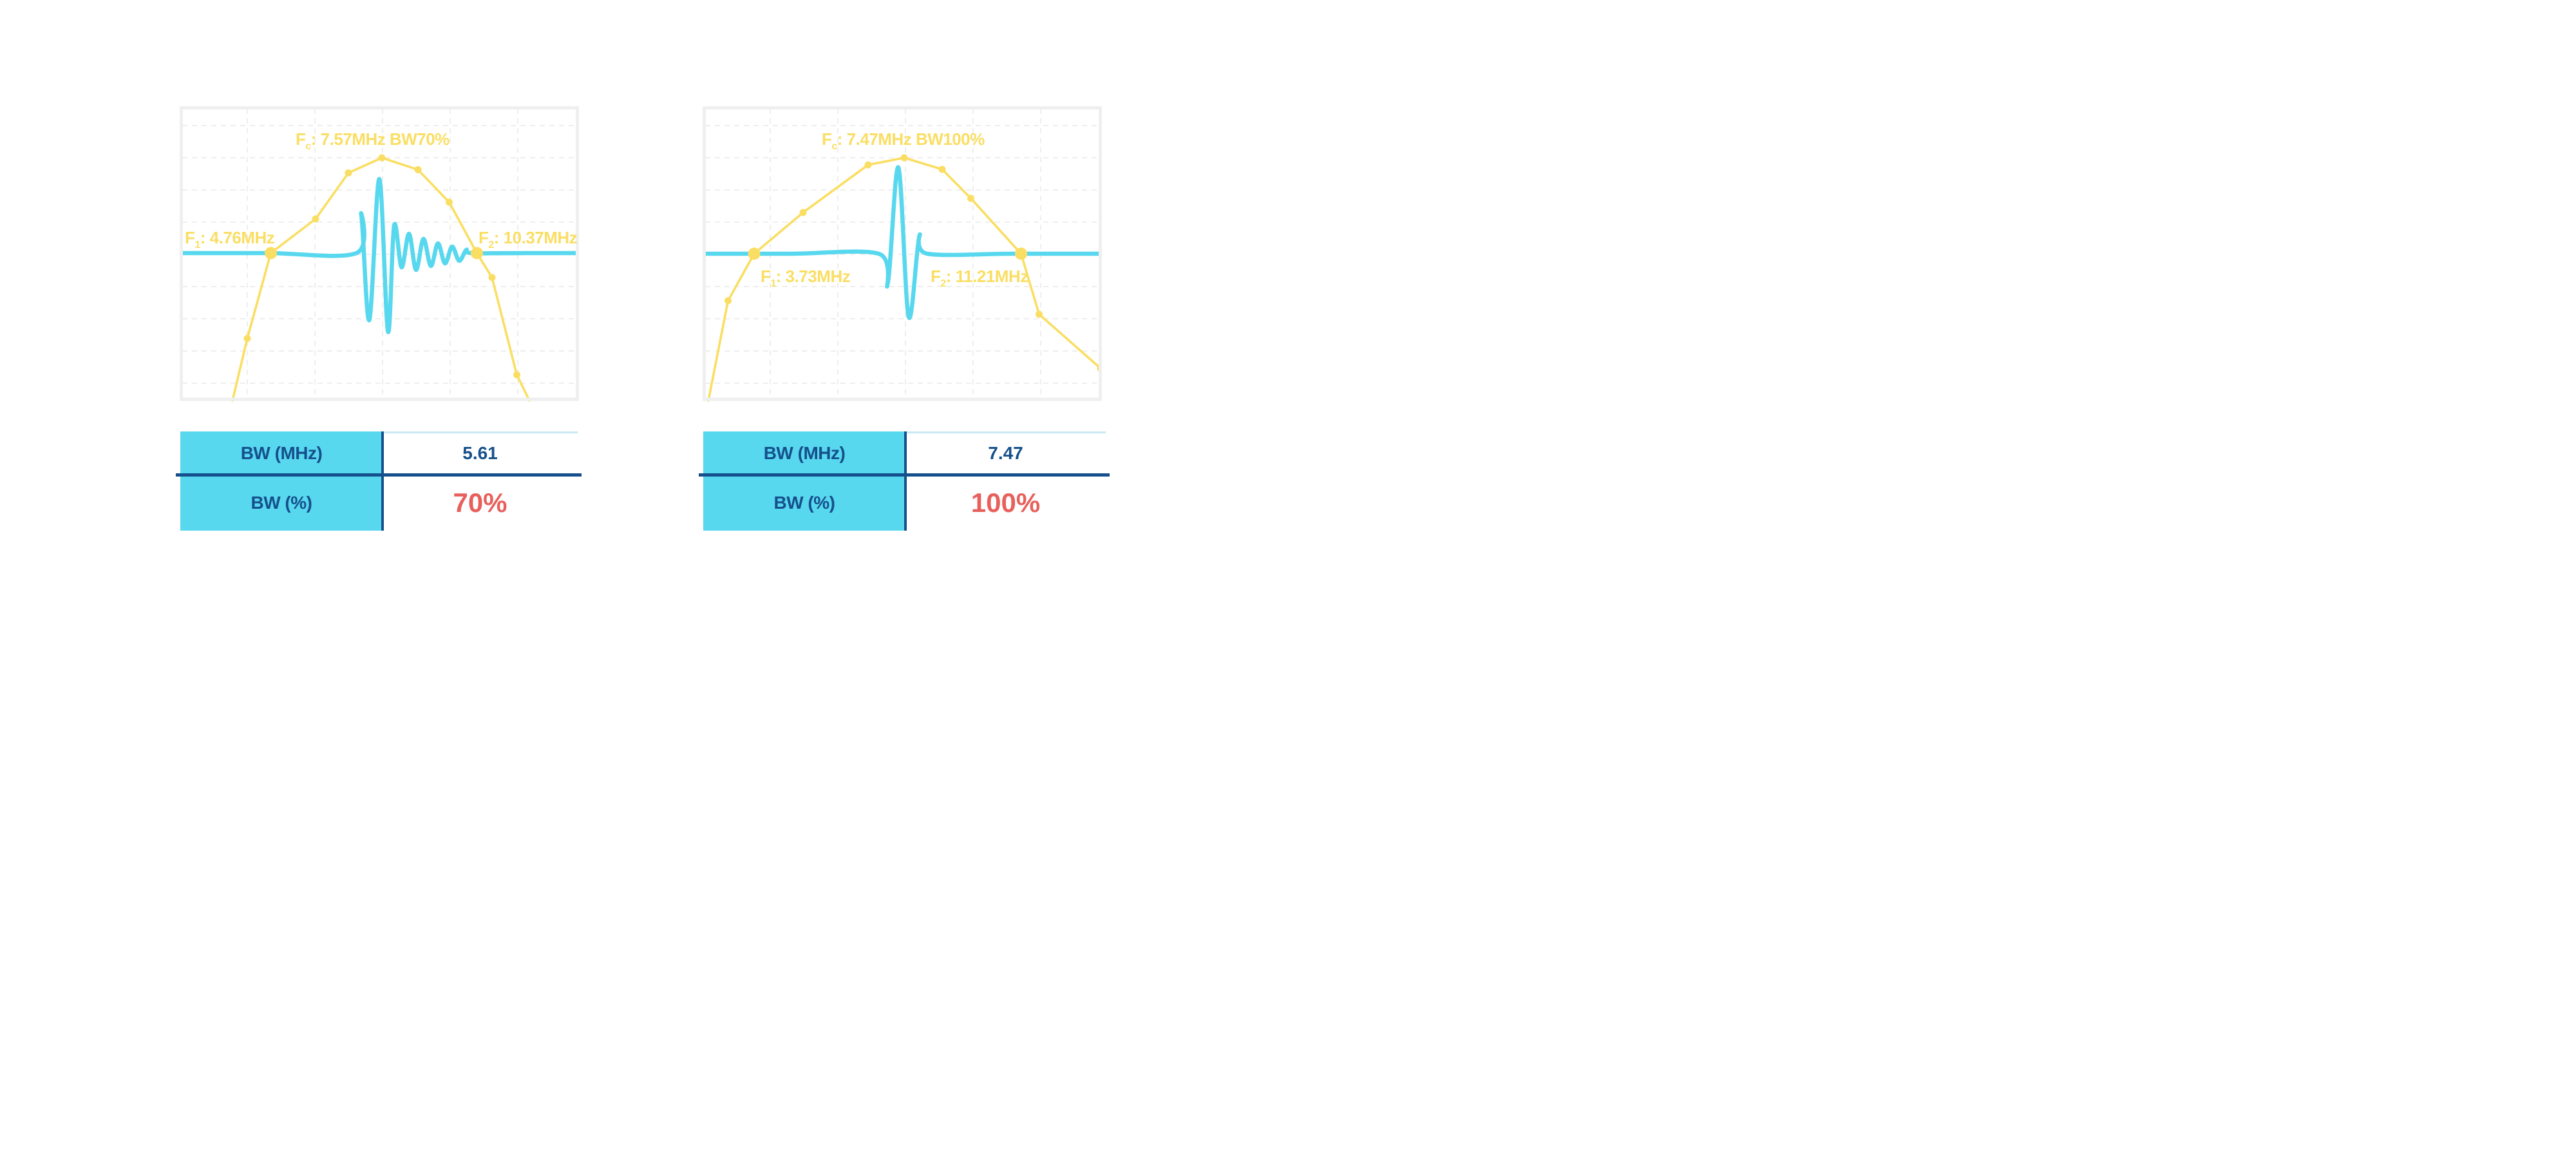 This screenshot has height=1154, width=2576. What do you see at coordinates (373, 140) in the screenshot?
I see `fc-annotation: Fc: 7.57MHz BW70%` at bounding box center [373, 140].